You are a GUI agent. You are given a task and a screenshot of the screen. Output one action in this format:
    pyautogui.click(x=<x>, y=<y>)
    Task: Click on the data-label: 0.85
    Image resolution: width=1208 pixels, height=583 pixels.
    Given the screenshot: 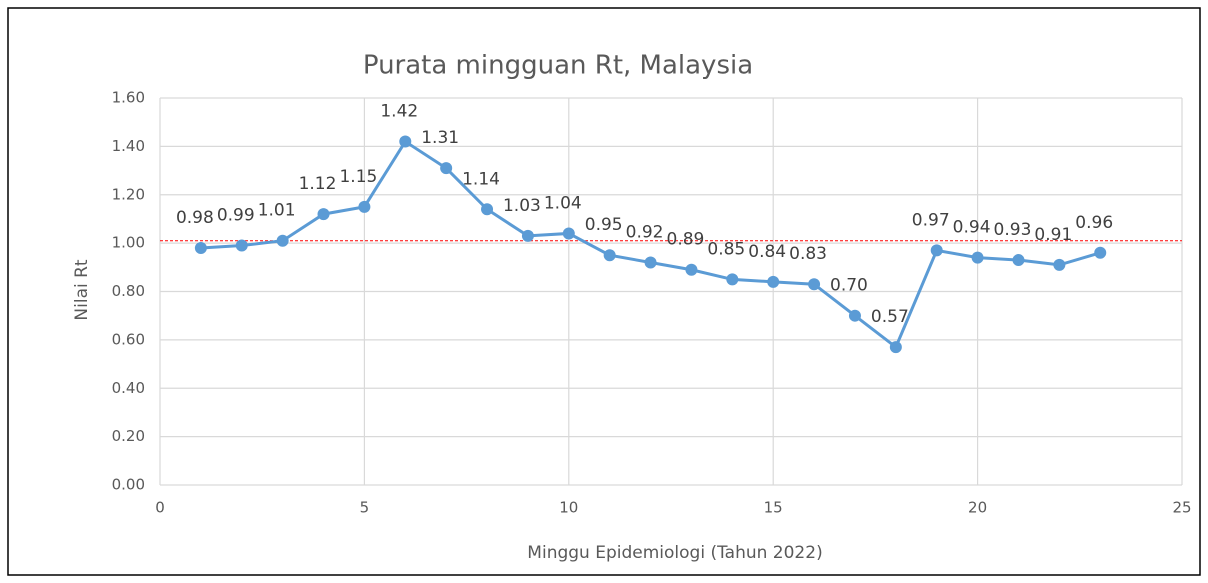 What is the action you would take?
    pyautogui.click(x=726, y=249)
    